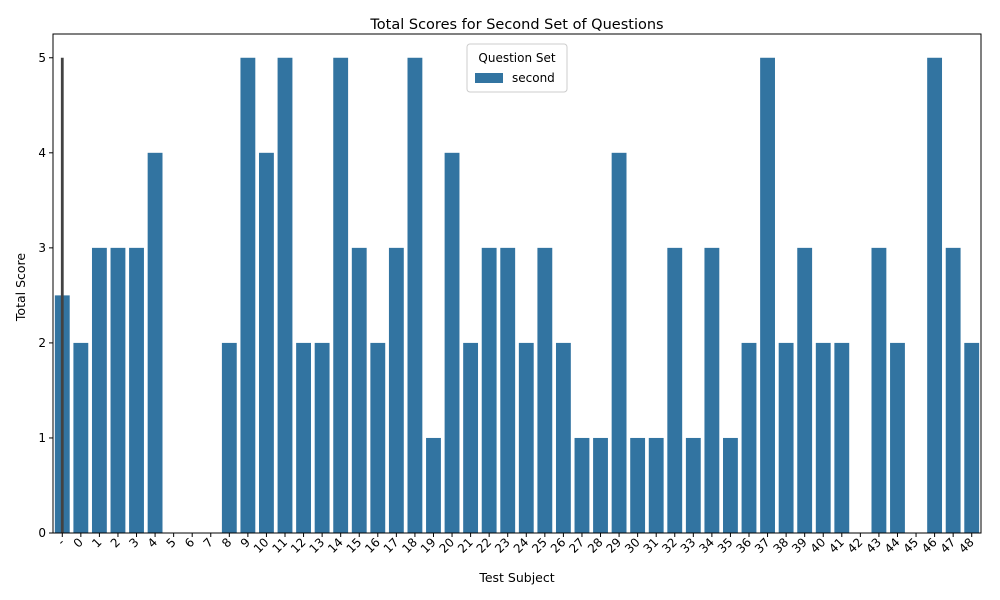 This screenshot has height=600, width=1000. What do you see at coordinates (189, 542) in the screenshot?
I see `x-tick-label-6: 6` at bounding box center [189, 542].